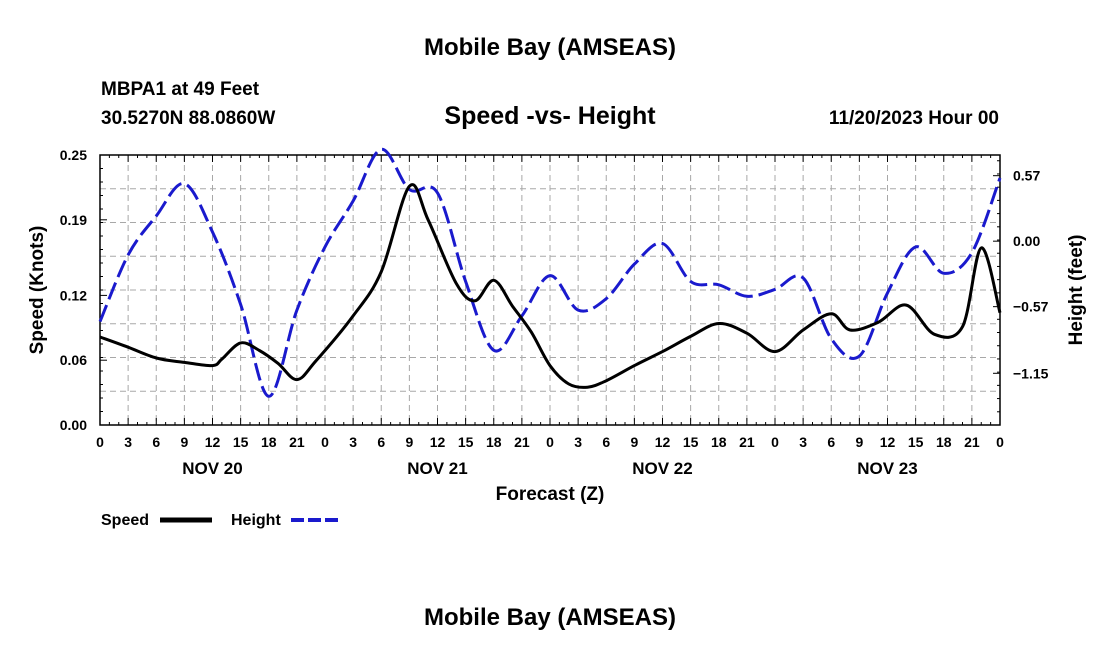 The width and height of the screenshot is (1100, 650). What do you see at coordinates (73, 295) in the screenshot?
I see `y-tick-label: 0.12` at bounding box center [73, 295].